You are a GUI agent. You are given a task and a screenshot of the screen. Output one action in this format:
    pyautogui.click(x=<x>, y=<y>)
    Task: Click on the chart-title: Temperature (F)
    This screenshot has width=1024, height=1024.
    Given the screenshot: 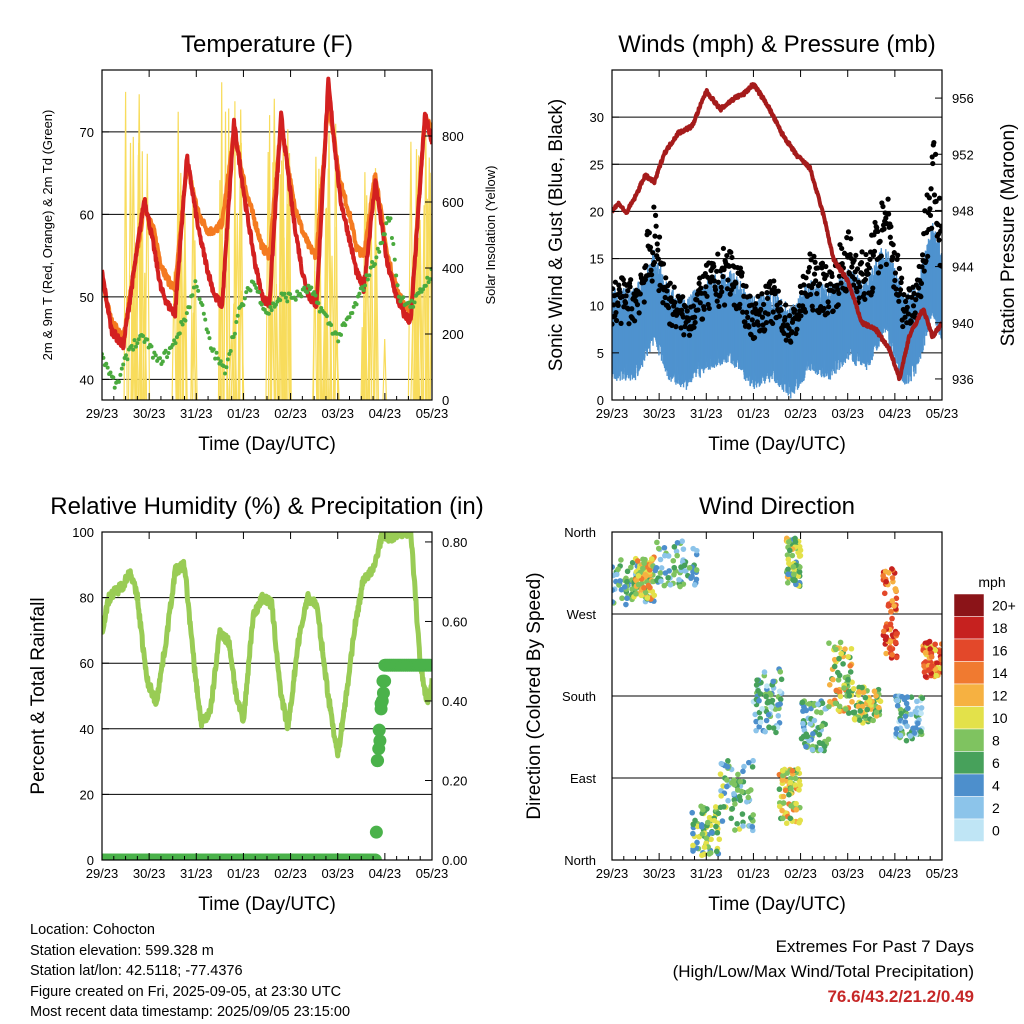 What is the action you would take?
    pyautogui.click(x=267, y=44)
    